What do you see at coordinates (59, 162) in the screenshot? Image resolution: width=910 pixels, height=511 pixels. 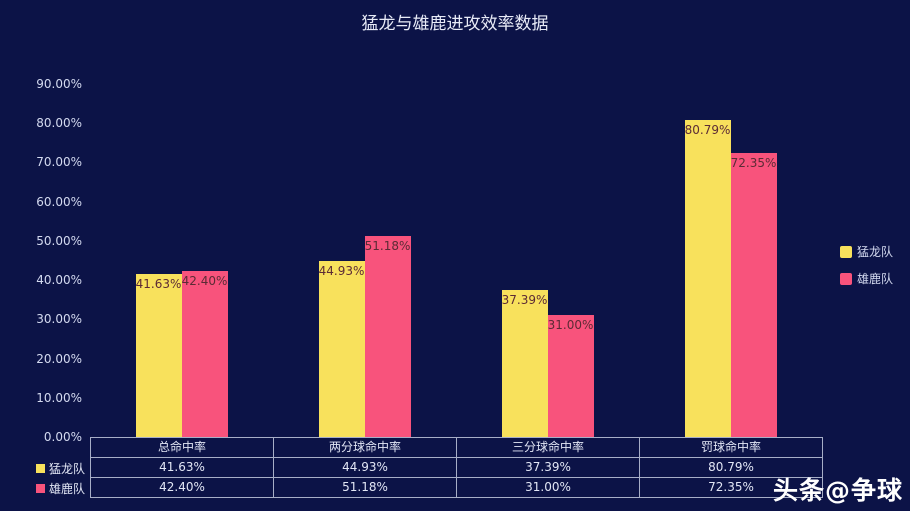 I see `y-axis-tick: 70.00%` at bounding box center [59, 162].